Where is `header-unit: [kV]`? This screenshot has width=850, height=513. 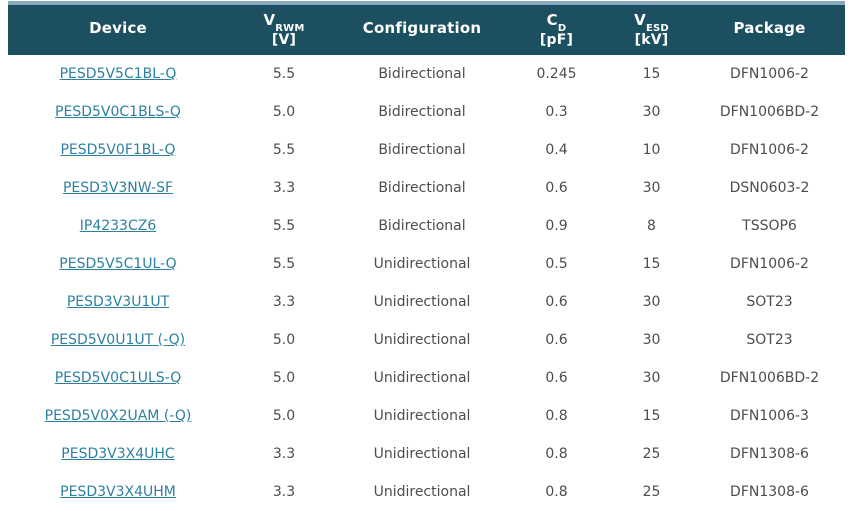 header-unit: [kV] is located at coordinates (651, 40).